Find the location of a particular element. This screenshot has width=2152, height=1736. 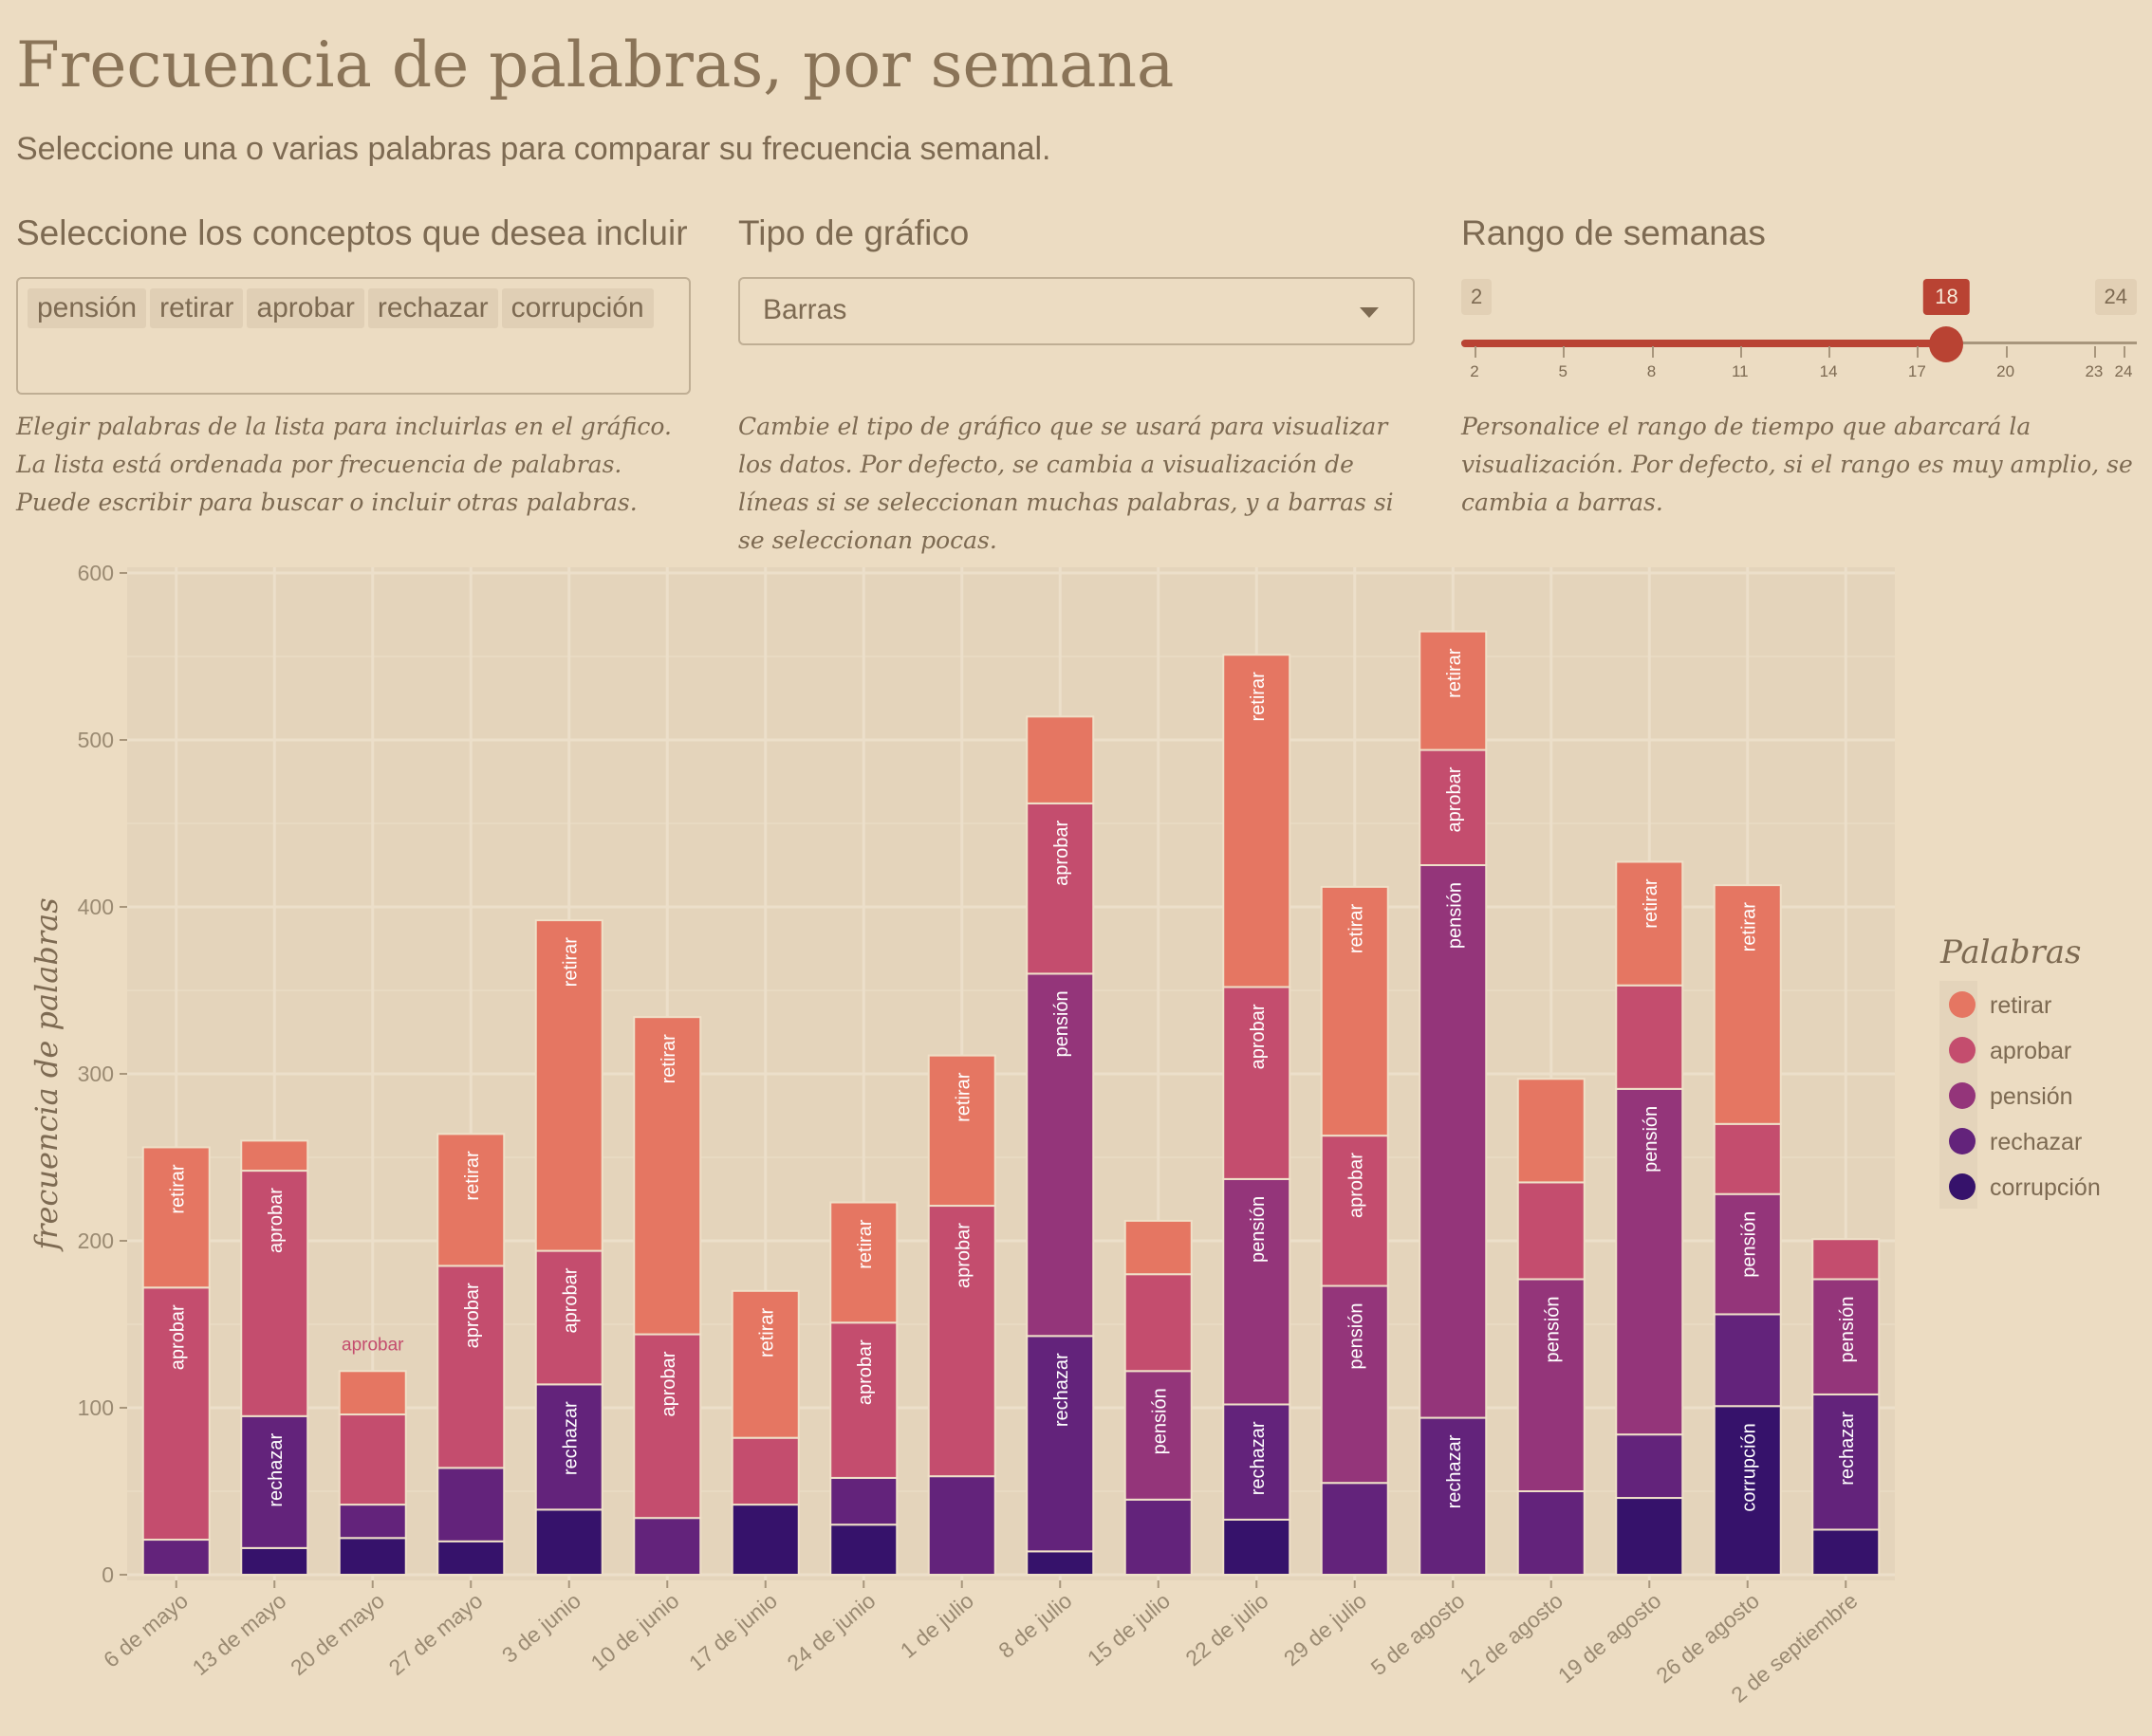

chip-pension: pensión is located at coordinates (87, 308).